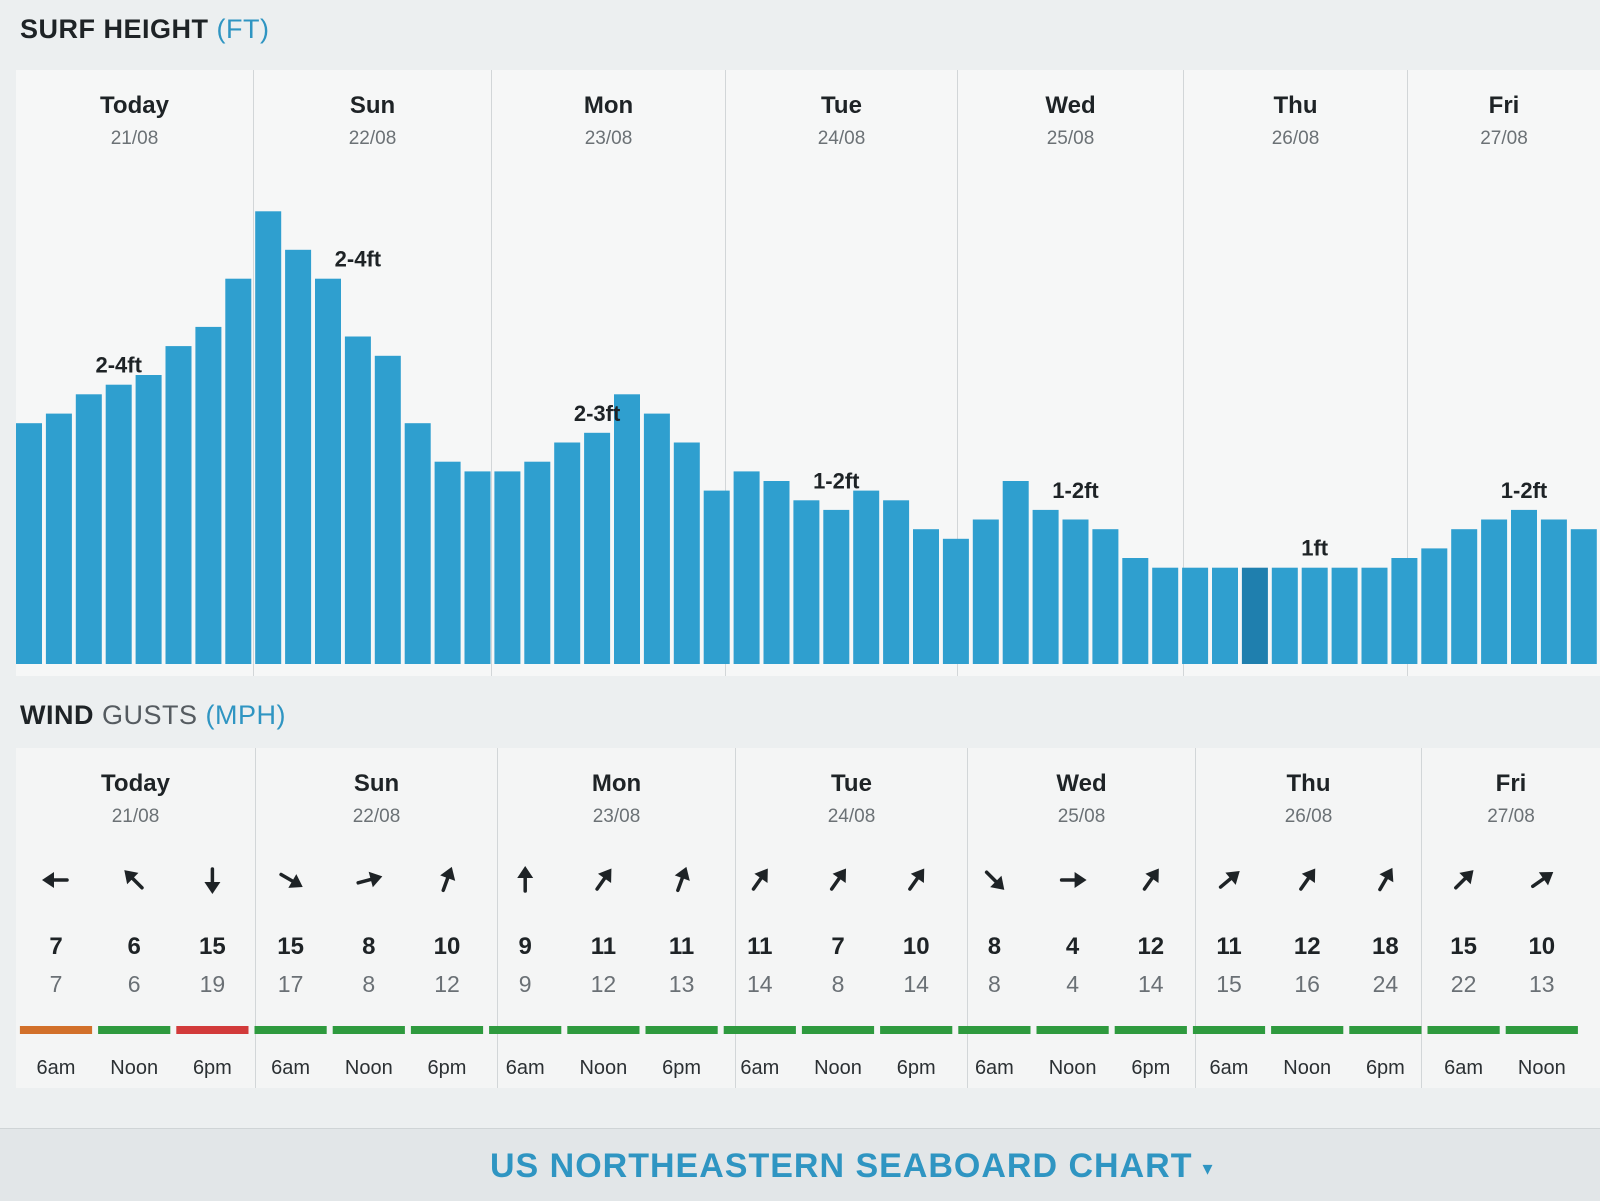  I want to click on time-label: Noon, so click(134, 1068).